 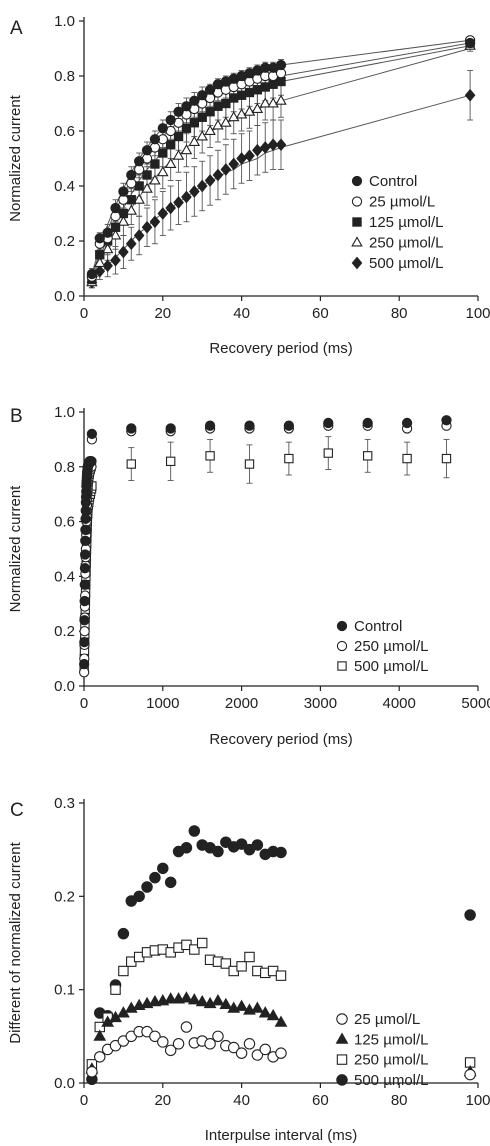 I want to click on x-tick-label: 1000, so click(x=162, y=703).